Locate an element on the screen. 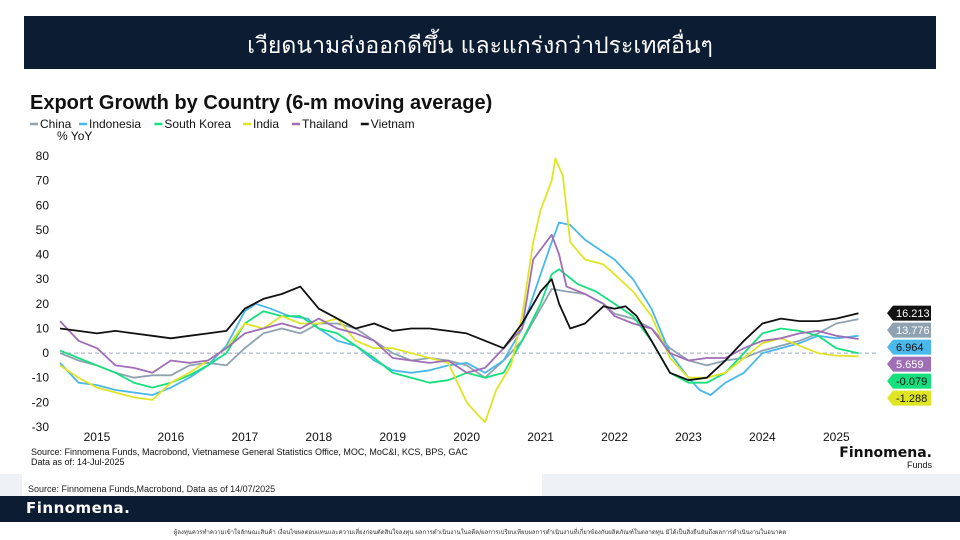 The height and width of the screenshot is (540, 960). background-panel-left is located at coordinates (11, 485).